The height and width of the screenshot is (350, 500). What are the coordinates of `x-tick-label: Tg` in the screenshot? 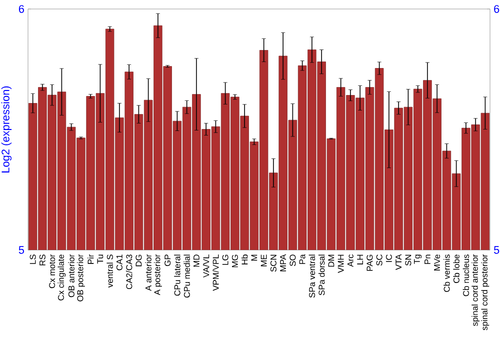 It's located at (418, 259).